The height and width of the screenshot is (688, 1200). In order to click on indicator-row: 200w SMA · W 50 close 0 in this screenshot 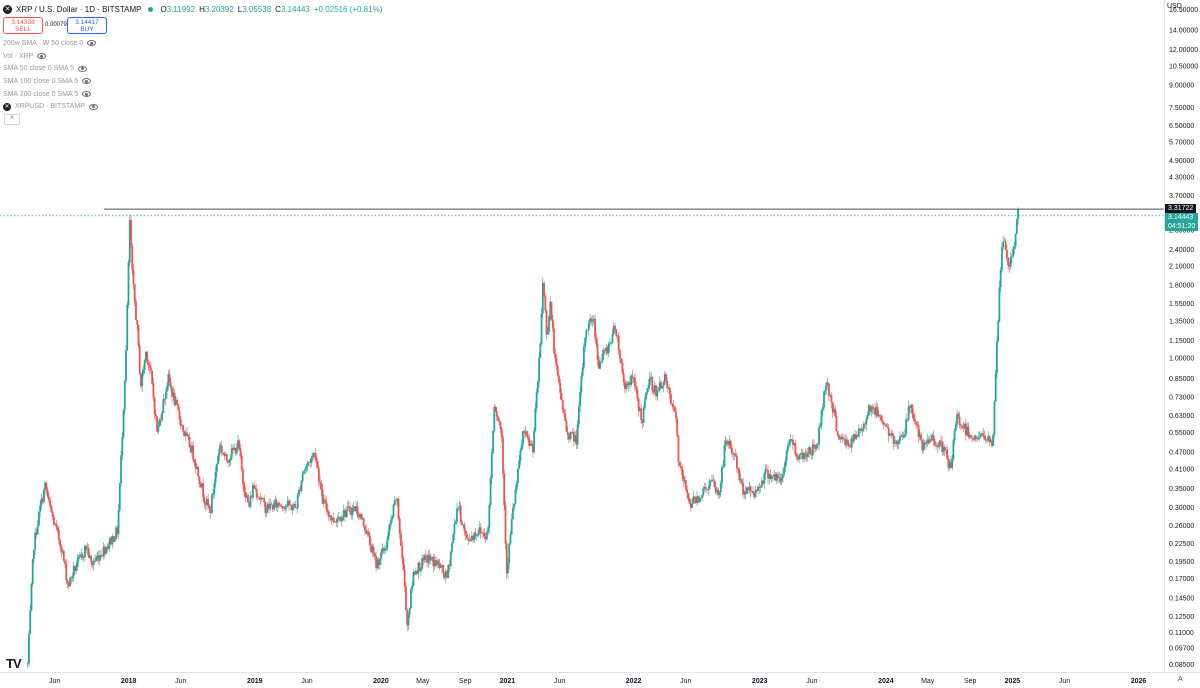, I will do `click(50, 43)`.